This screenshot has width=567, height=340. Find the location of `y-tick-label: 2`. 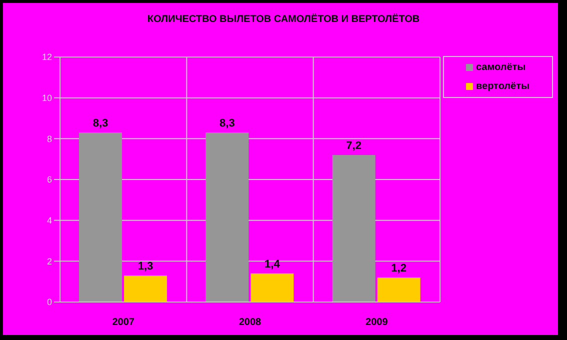

y-tick-label: 2 is located at coordinates (49, 261).